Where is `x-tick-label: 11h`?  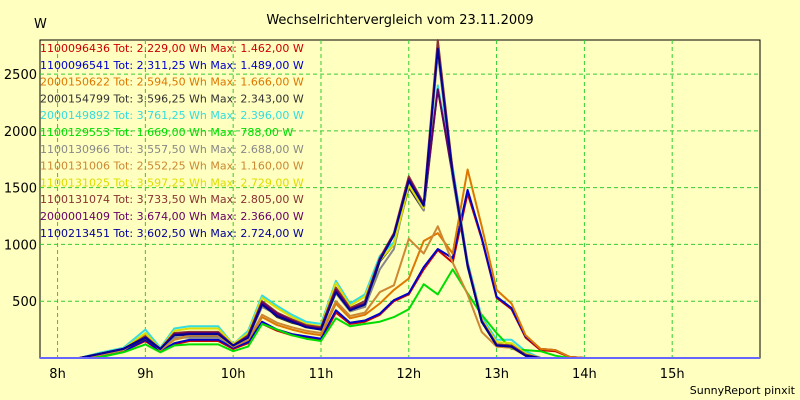 x-tick-label: 11h is located at coordinates (321, 374).